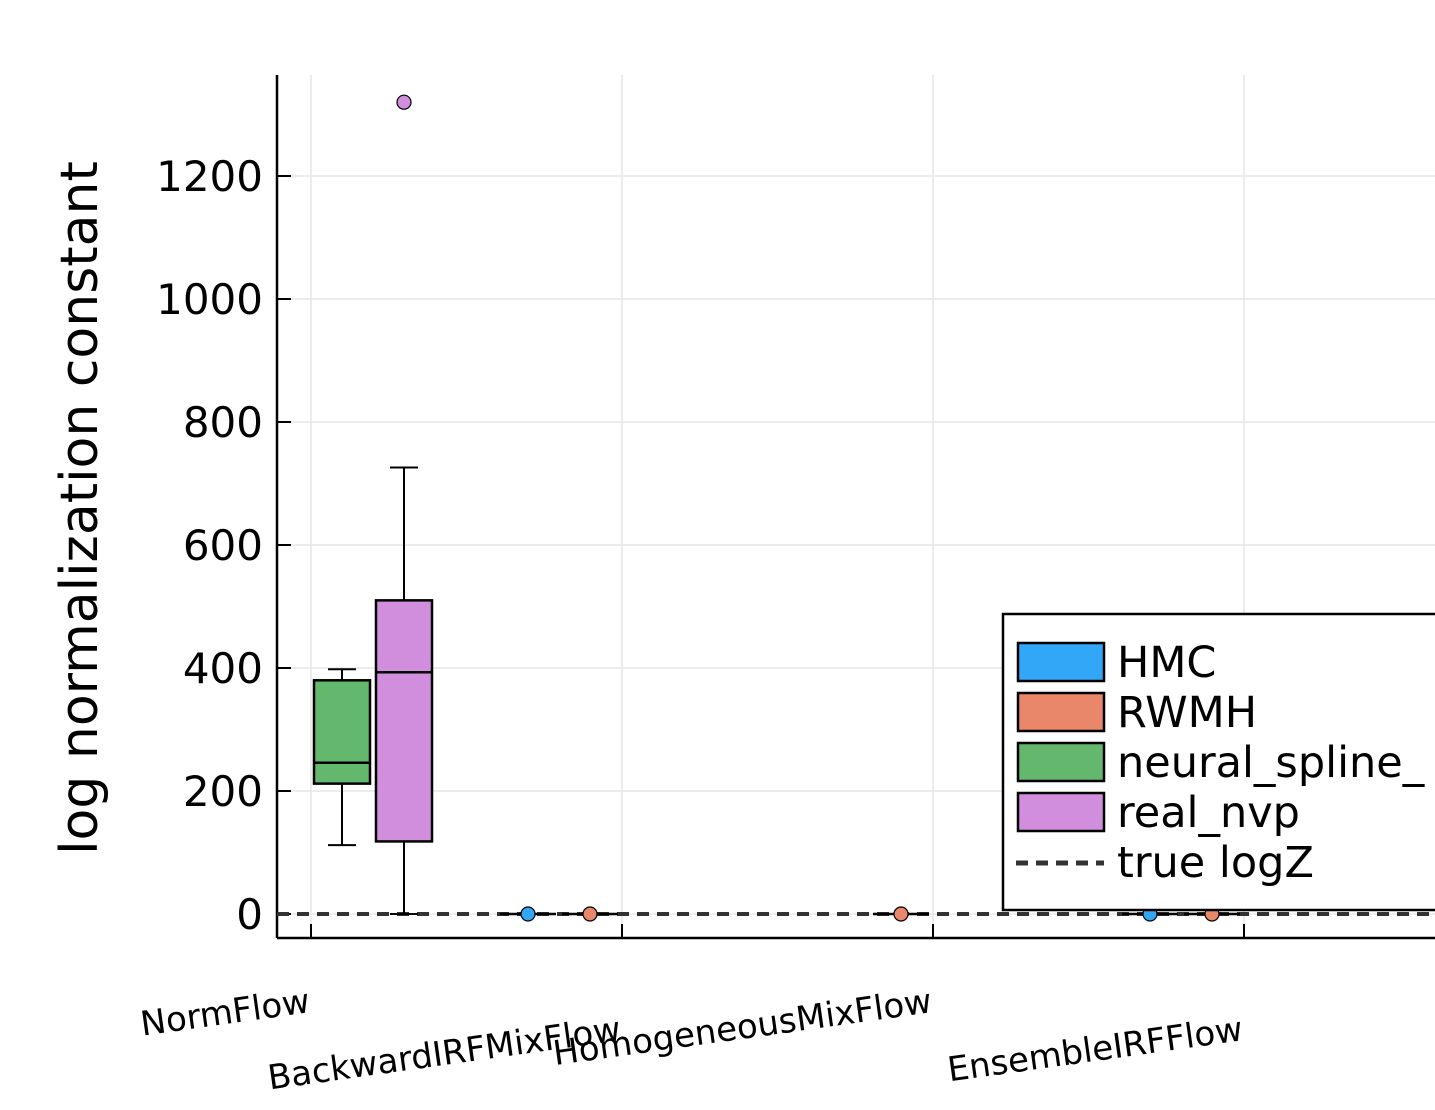 The width and height of the screenshot is (1435, 1110). Describe the element at coordinates (249, 914) in the screenshot. I see `y-tick-label: 0` at that location.